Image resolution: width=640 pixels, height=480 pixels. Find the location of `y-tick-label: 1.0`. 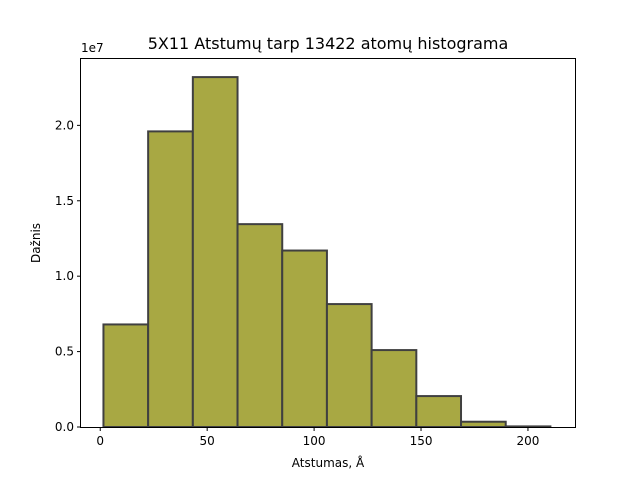

y-tick-label: 1.0 is located at coordinates (64, 276).